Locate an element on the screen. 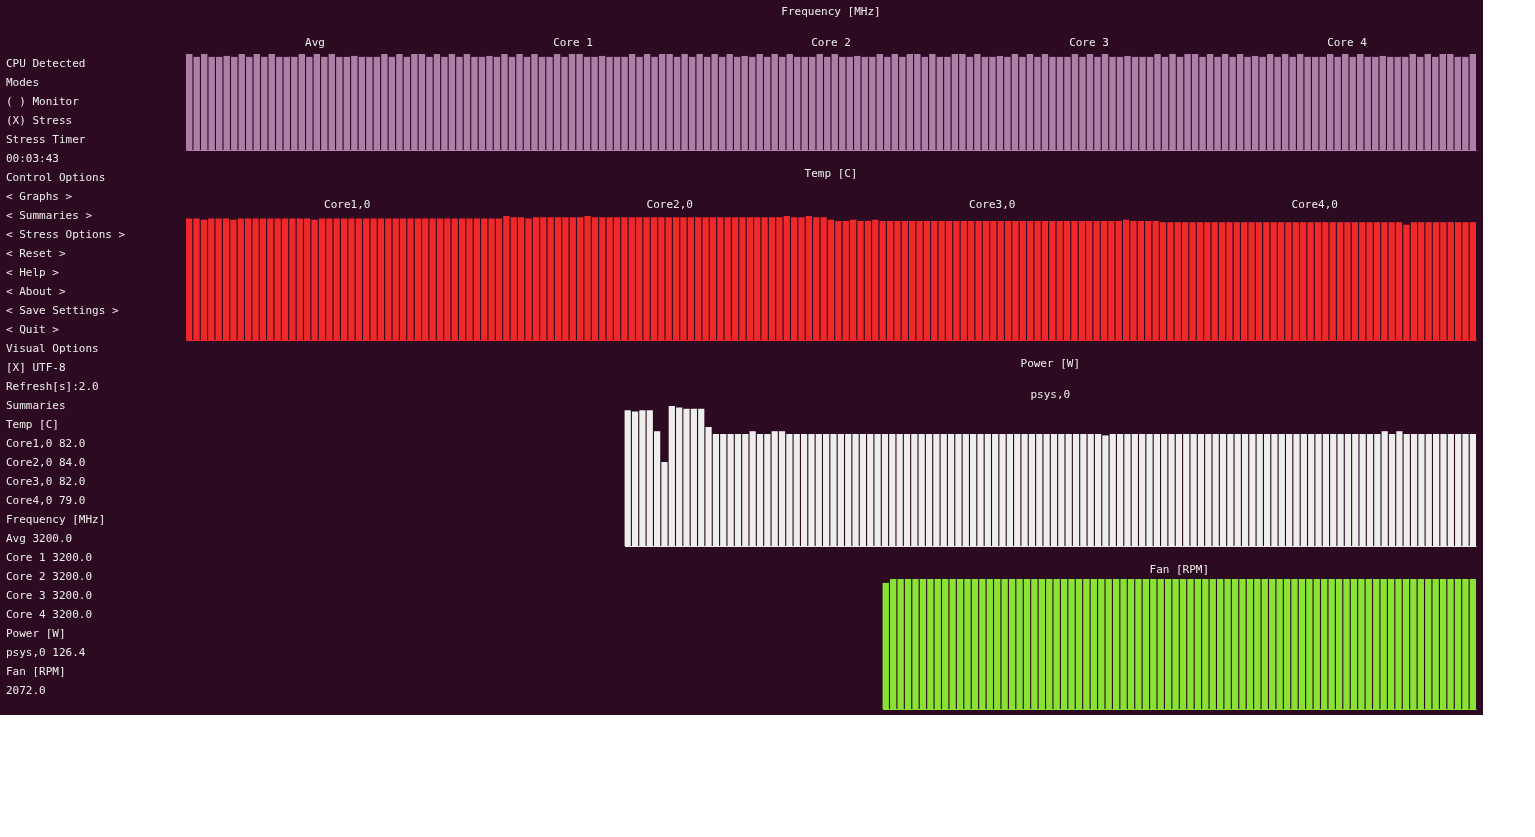 Image resolution: width=1535 pixels, height=837 pixels. text: 00:03:43 is located at coordinates (32, 158).